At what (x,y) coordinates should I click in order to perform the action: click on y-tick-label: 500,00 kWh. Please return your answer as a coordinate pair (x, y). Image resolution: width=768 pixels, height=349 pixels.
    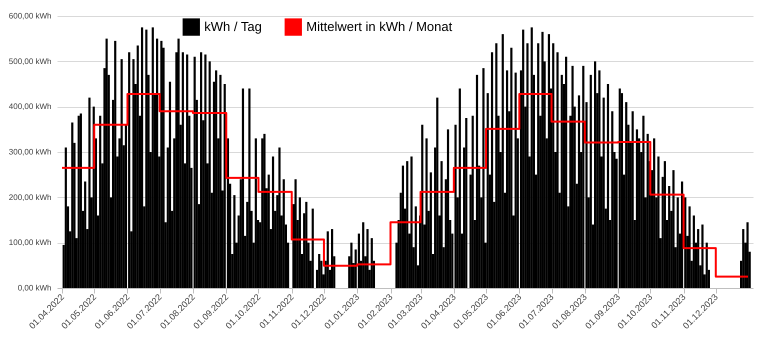
    Looking at the image, I should click on (30, 61).